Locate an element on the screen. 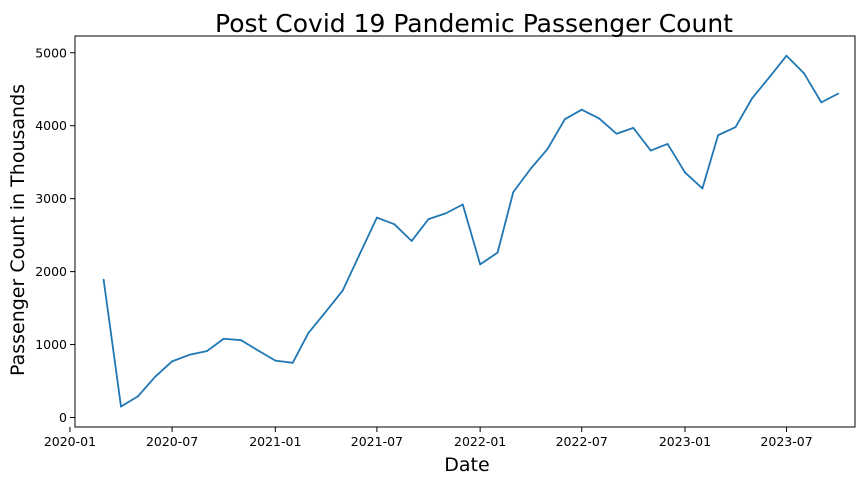  x-tick-label: 2023-07 is located at coordinates (786, 441).